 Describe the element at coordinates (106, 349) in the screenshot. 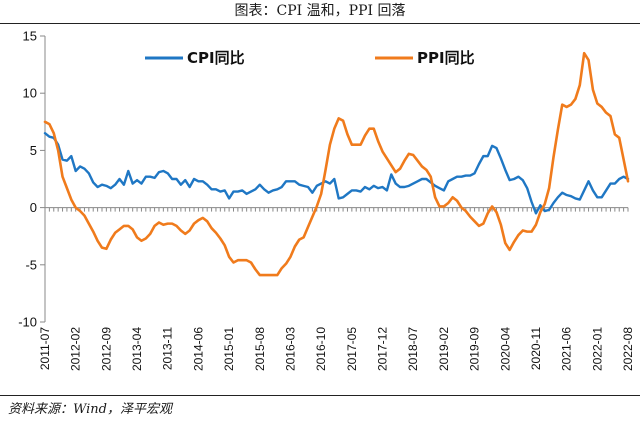

I see `x-tick-label: 2012-09` at that location.